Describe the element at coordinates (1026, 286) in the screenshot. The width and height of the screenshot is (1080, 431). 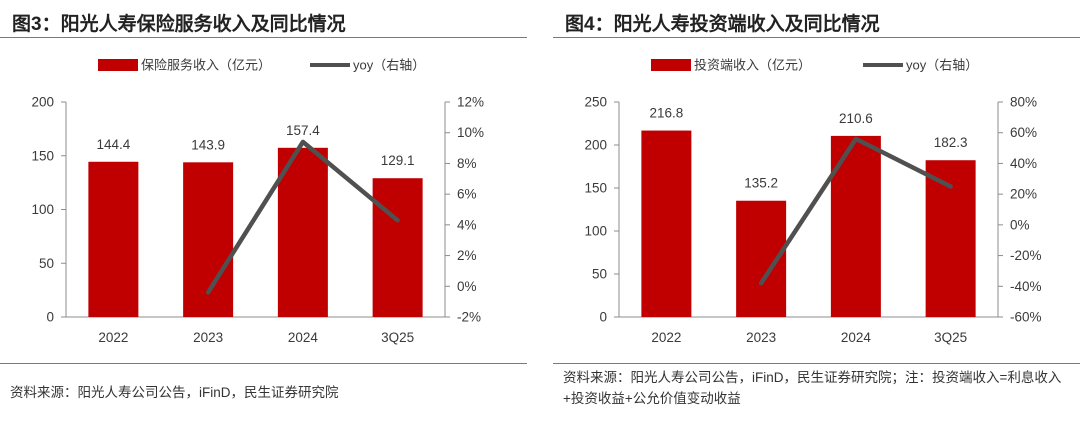
I see `right-tick-label: -40%` at that location.